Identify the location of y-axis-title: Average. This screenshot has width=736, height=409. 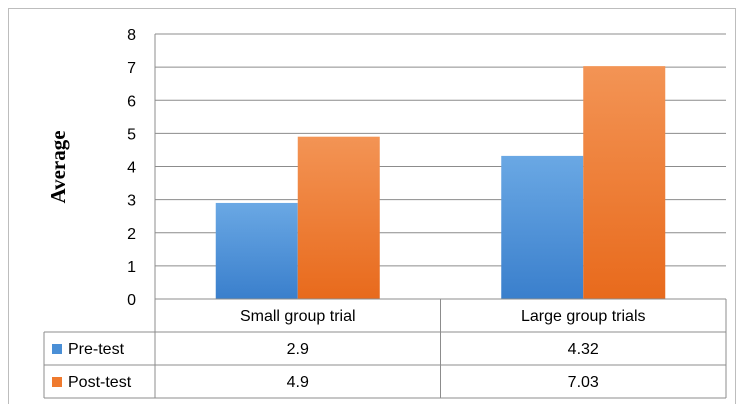
(58, 166).